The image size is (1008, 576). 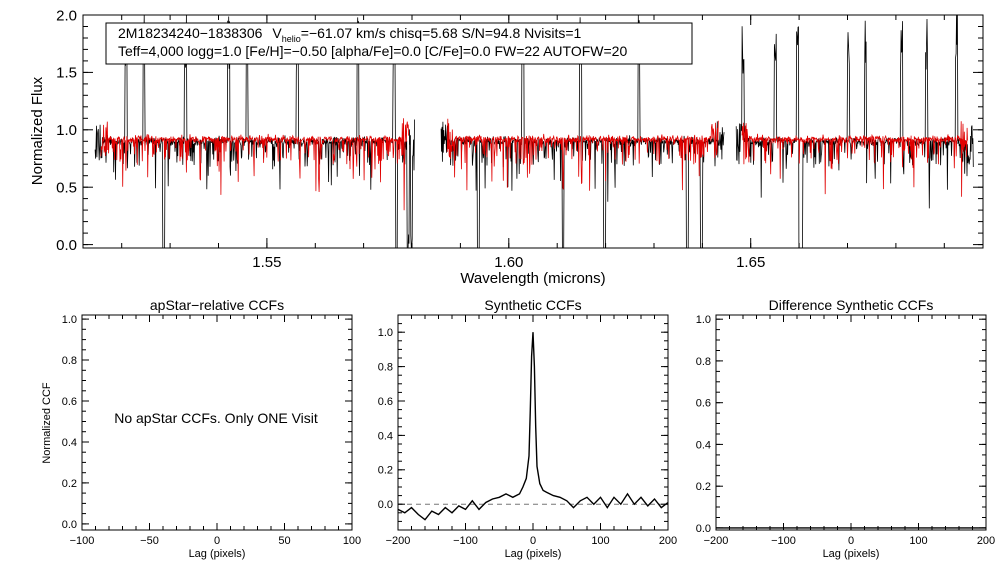 What do you see at coordinates (277, 33) in the screenshot?
I see `vhelio-symbol: V` at bounding box center [277, 33].